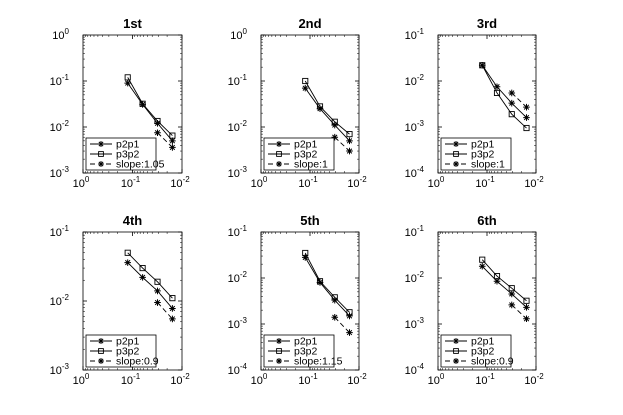  Describe the element at coordinates (310, 220) in the screenshot. I see `chart-title: 5th` at that location.